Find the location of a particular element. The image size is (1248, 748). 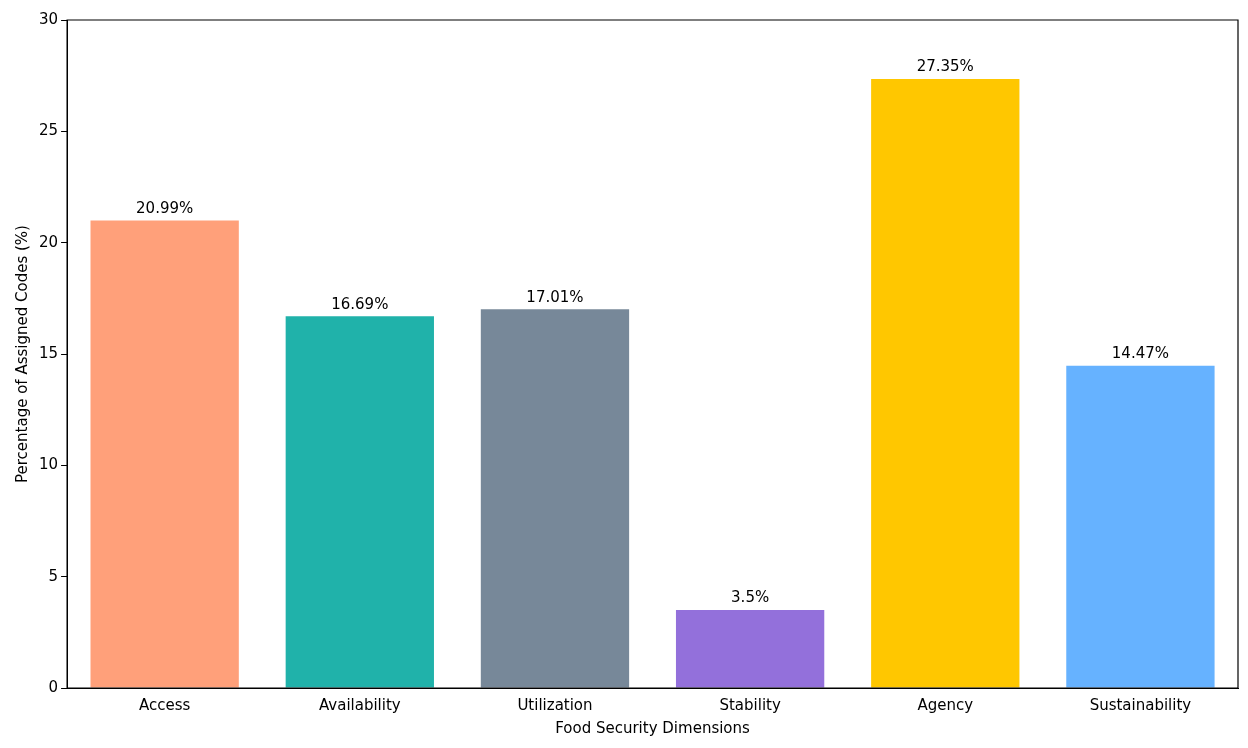

x-tick-label: Stability is located at coordinates (750, 704).